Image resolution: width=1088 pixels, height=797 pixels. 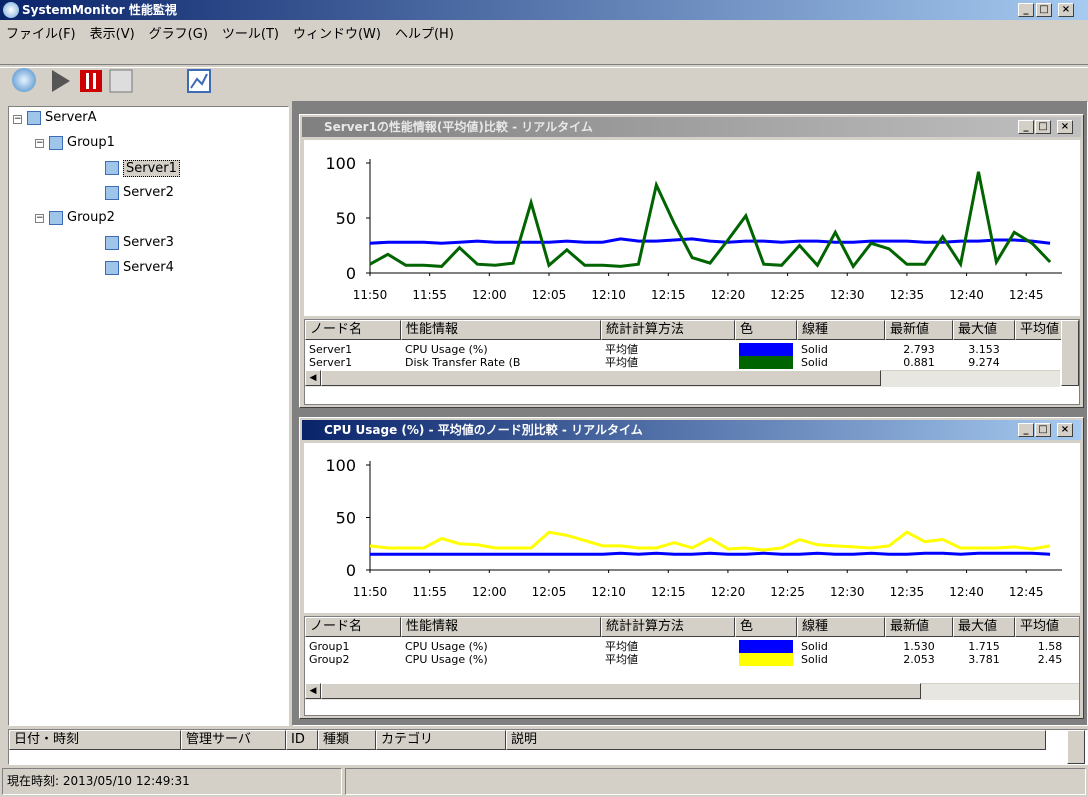 What do you see at coordinates (233, 740) in the screenshot?
I see `column-header: 管理サーバ` at bounding box center [233, 740].